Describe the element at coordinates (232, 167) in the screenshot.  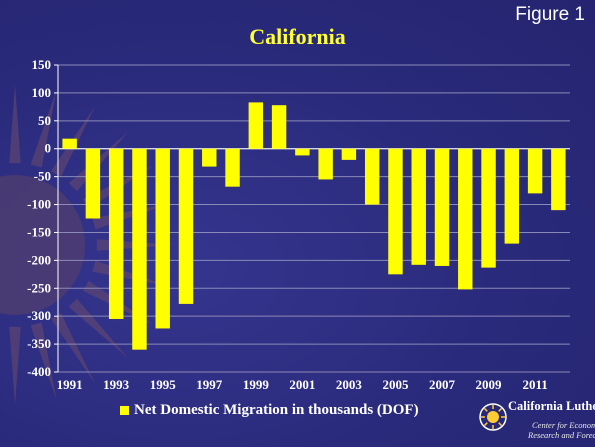
I see `bar-1998` at that location.